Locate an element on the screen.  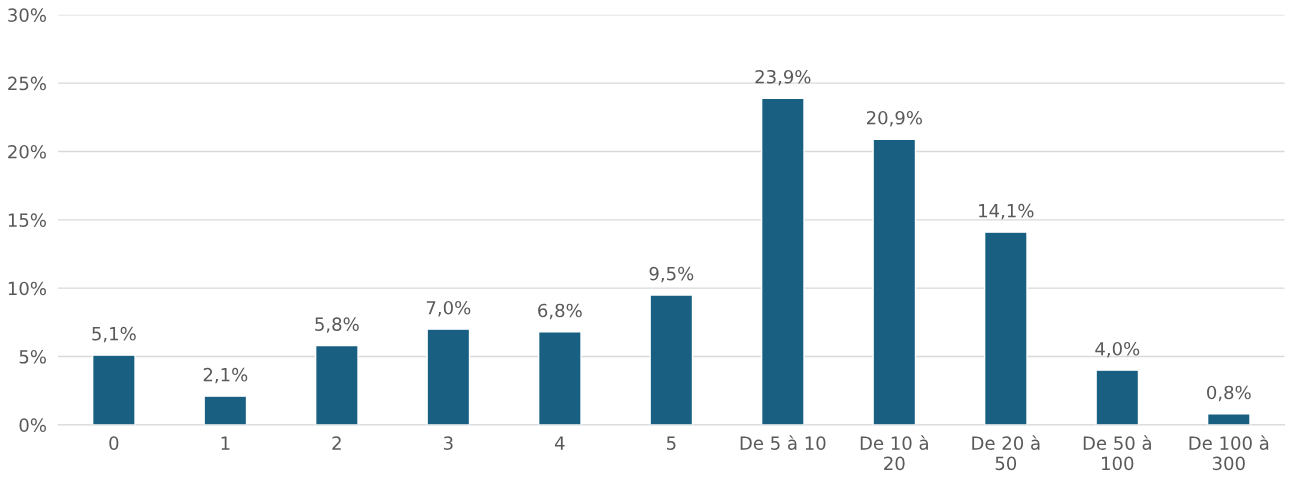
data-label: 2,1% is located at coordinates (225, 375).